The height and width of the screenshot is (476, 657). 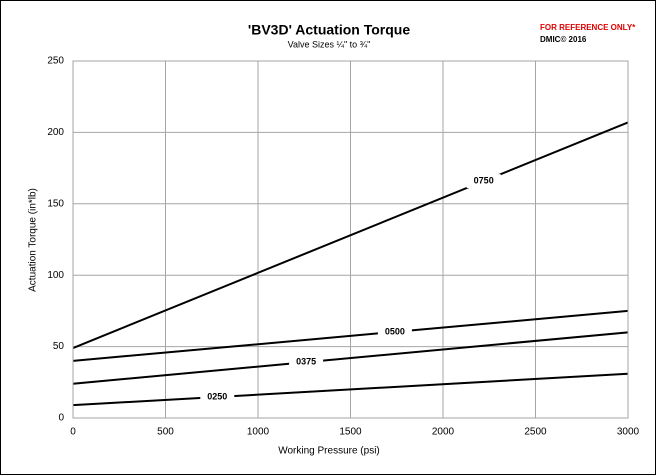 What do you see at coordinates (55, 61) in the screenshot?
I see `y-tick-label: 250` at bounding box center [55, 61].